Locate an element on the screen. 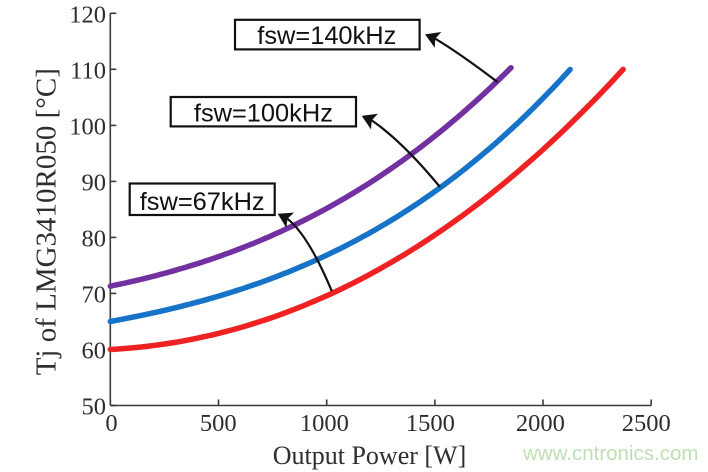 This screenshot has width=708, height=472. svg-text: Output Power [W] is located at coordinates (370, 455).